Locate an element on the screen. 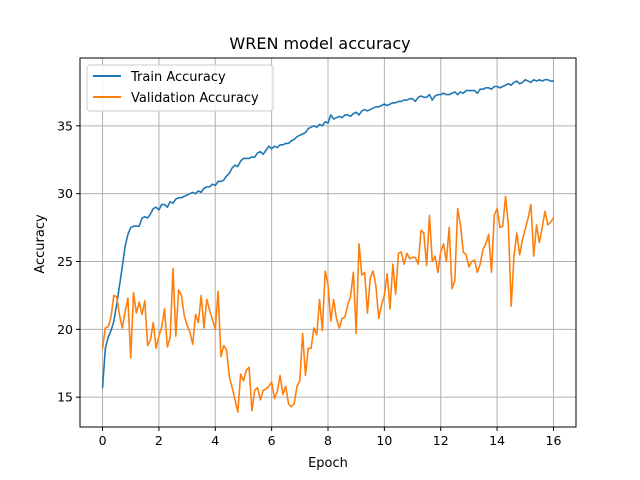  y-tick-label: 20 is located at coordinates (65, 329).